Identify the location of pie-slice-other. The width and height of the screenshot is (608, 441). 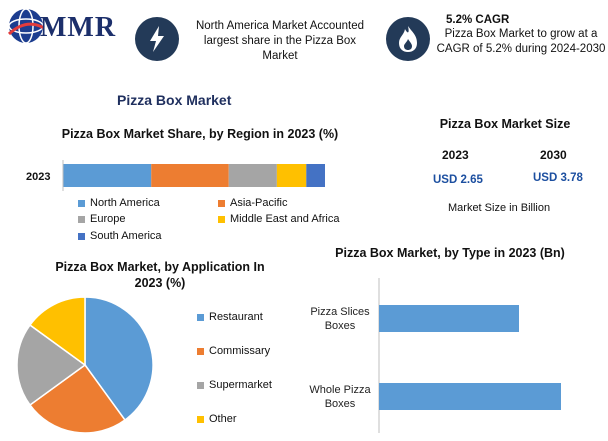
(57, 331).